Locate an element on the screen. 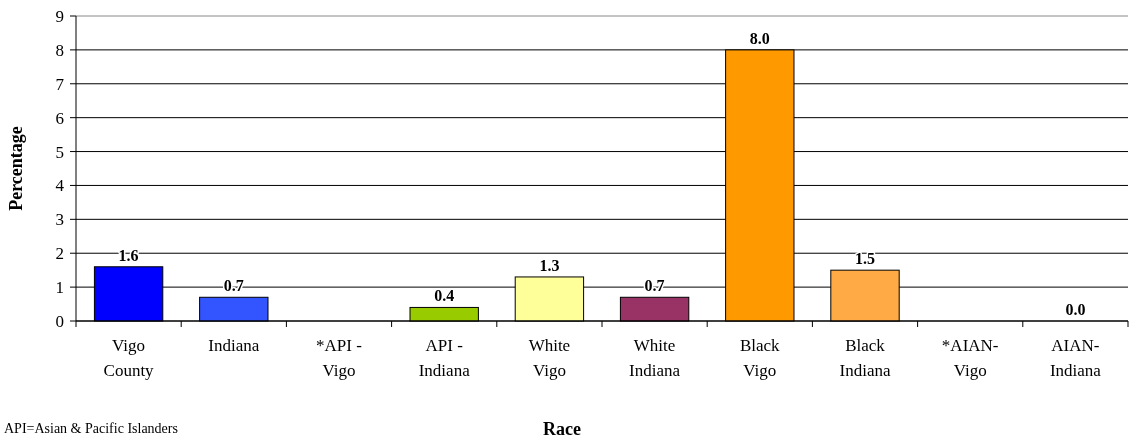 This screenshot has width=1138, height=445. x-tick-label: AIAN-Indiana is located at coordinates (1075, 358).